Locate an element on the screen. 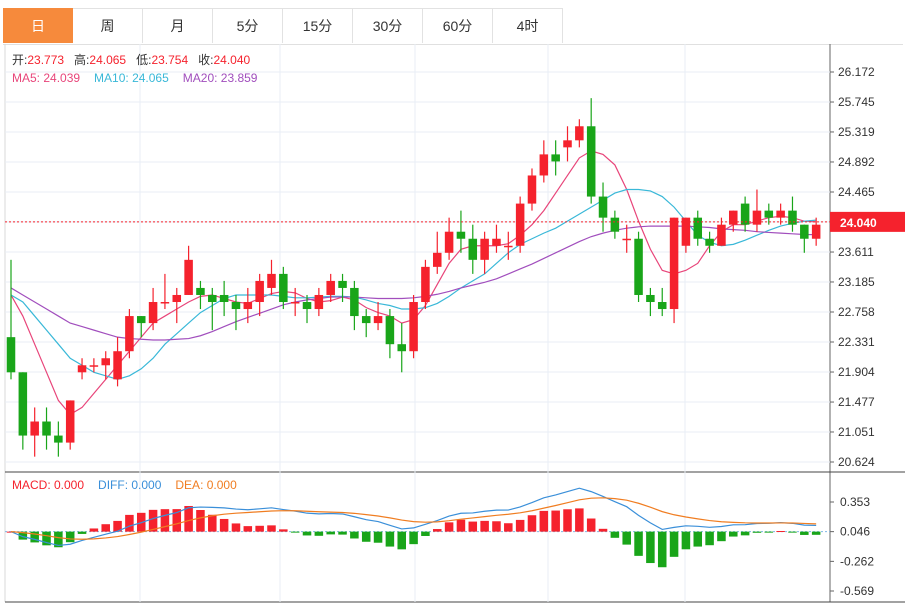 Image resolution: width=910 pixels, height=604 pixels. ma20-legend: MA20: 23.859 is located at coordinates (220, 78).